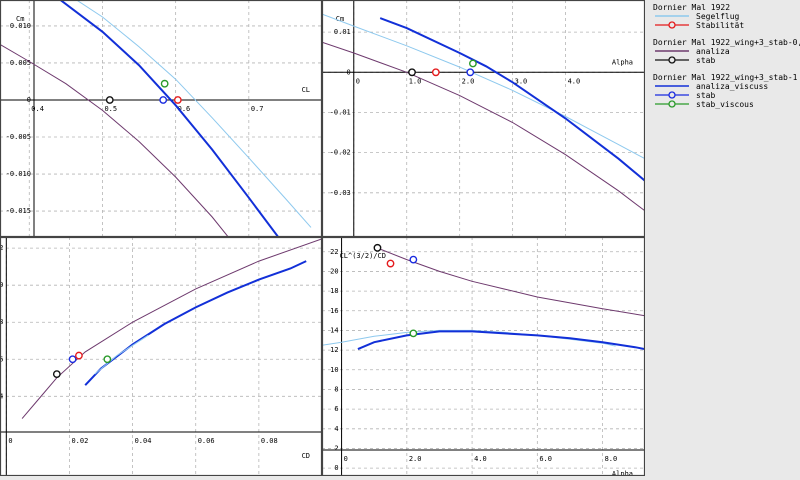 Image resolution: width=800 pixels, height=480 pixels. I want to click on x-tick-label: 0.04, so click(143, 441).